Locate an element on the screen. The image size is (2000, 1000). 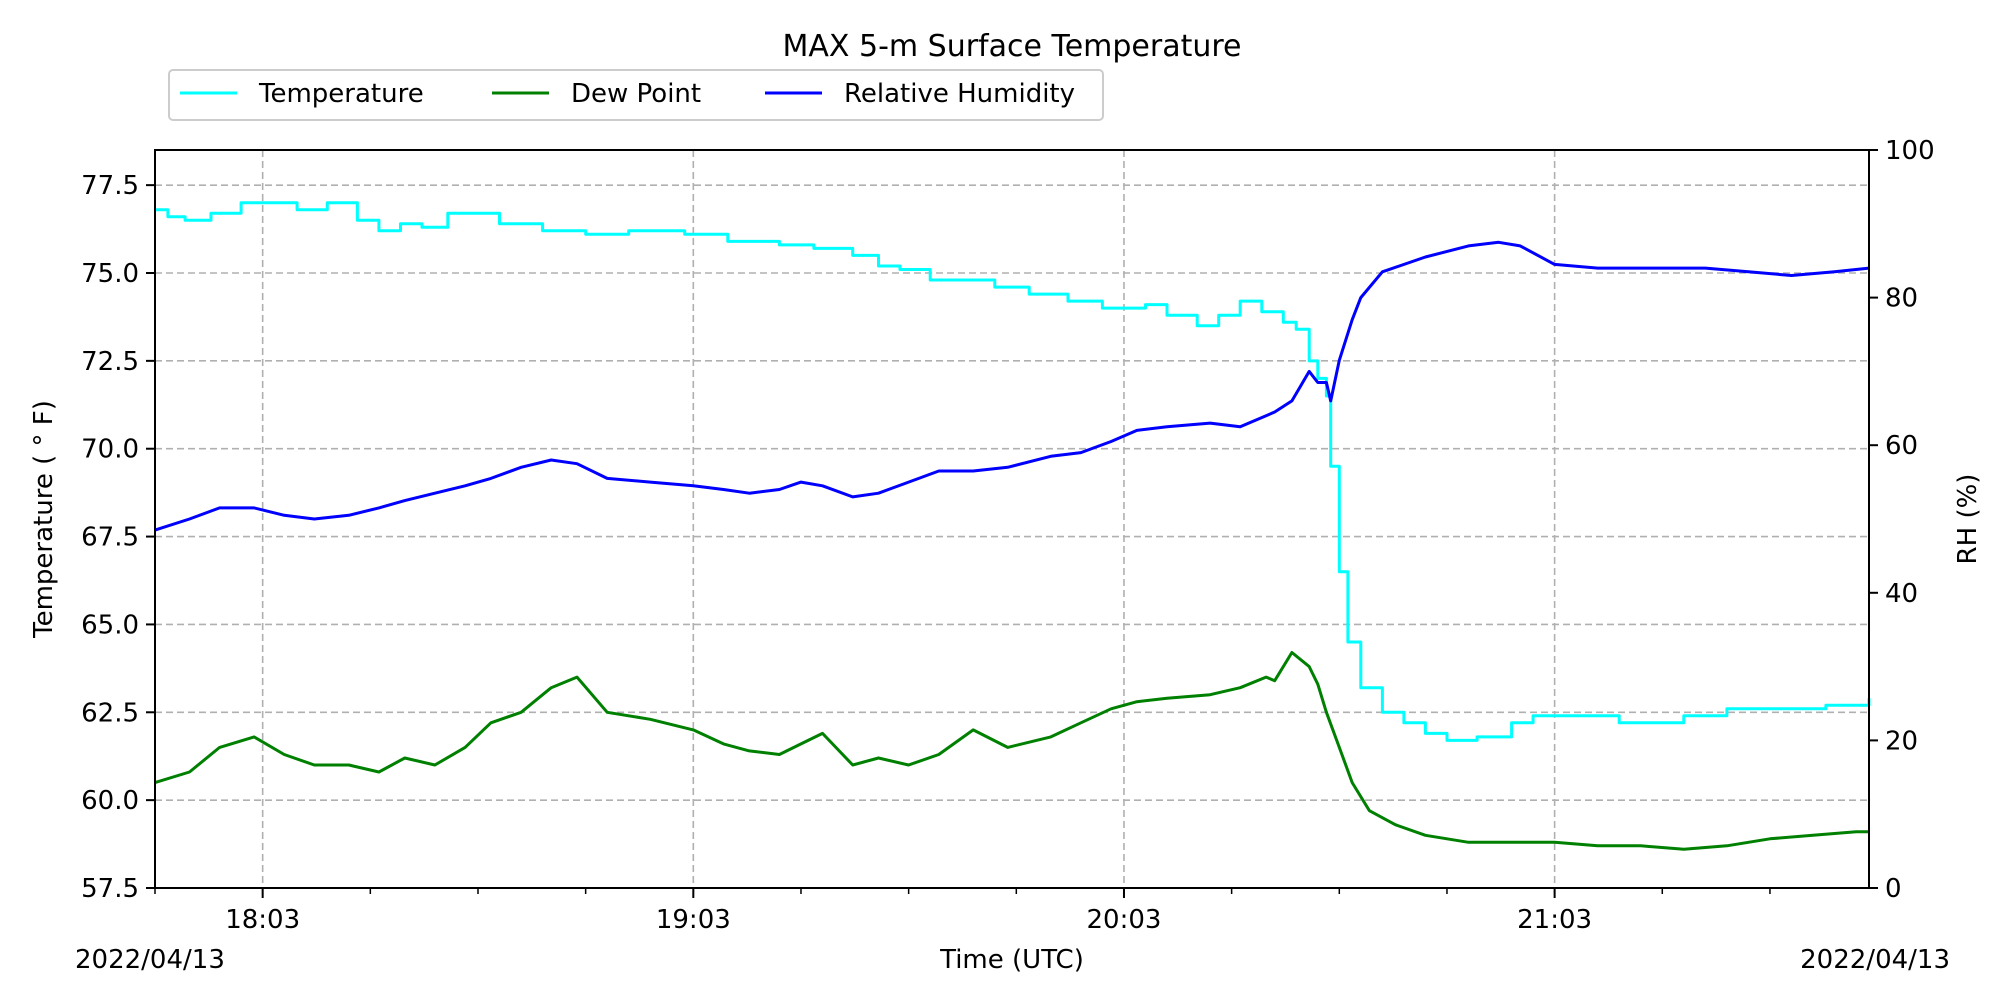
y-axis-label: Temperature ( ° F) is located at coordinates (44, 519).